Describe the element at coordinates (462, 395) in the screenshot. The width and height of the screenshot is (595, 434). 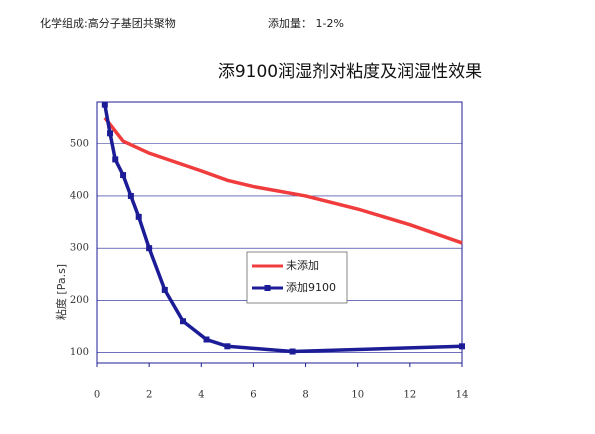
I see `x-tick-label: 14` at that location.